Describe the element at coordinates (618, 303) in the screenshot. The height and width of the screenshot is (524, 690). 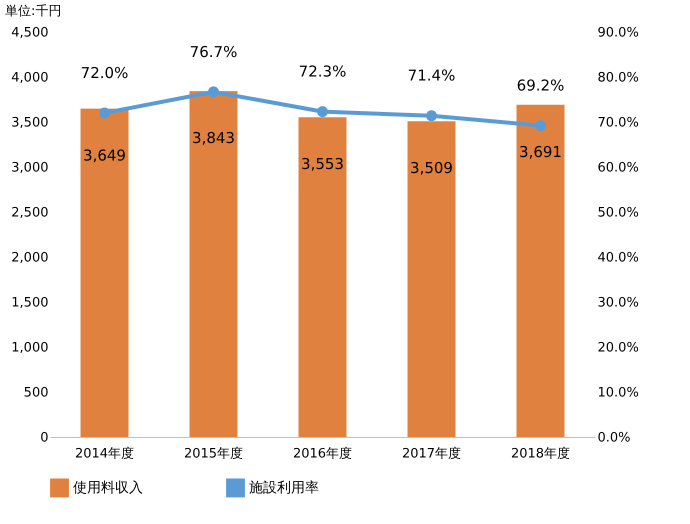
I see `y2-tick-label: 30.0%` at that location.